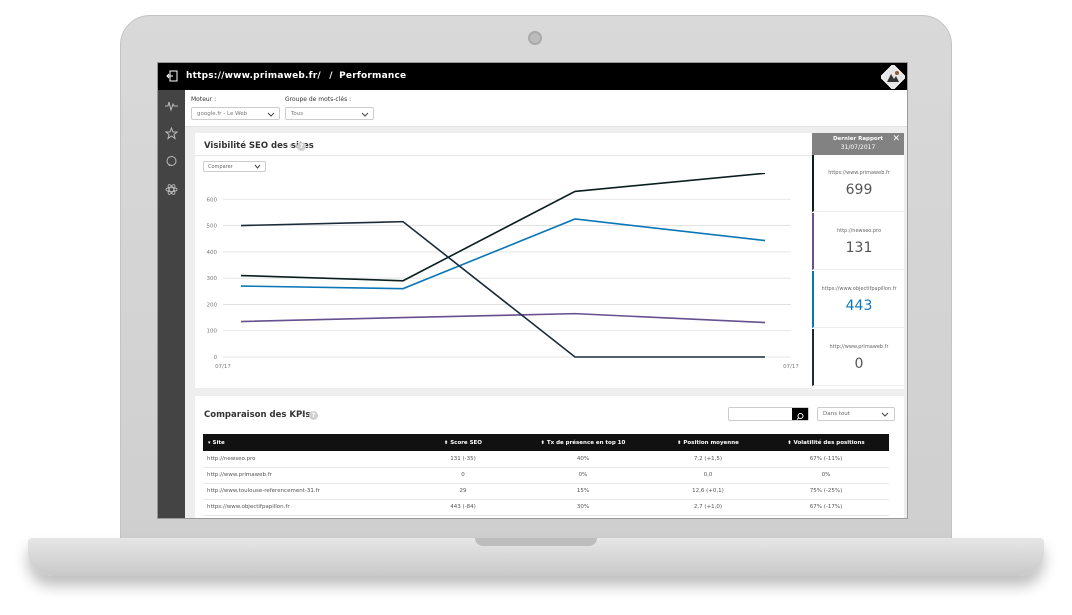  I want to click on y-tick-label: 500, so click(212, 227).